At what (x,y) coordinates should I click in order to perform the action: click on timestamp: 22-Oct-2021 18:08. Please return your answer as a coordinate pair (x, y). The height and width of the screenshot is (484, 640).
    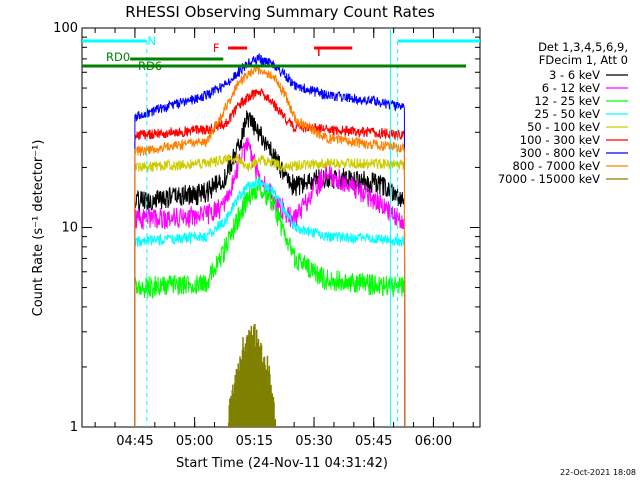
    Looking at the image, I should click on (598, 472).